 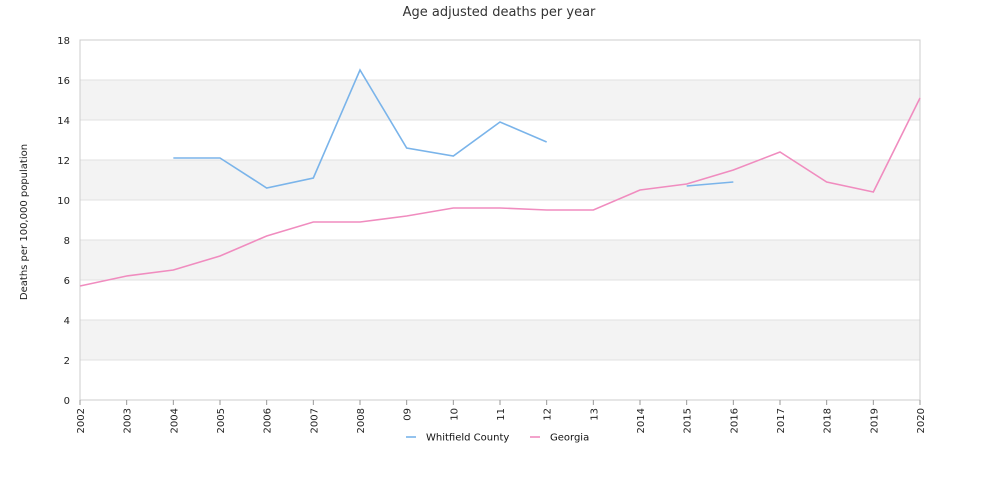 What do you see at coordinates (499, 12) in the screenshot?
I see `chart-title: Age adjusted deaths per year` at bounding box center [499, 12].